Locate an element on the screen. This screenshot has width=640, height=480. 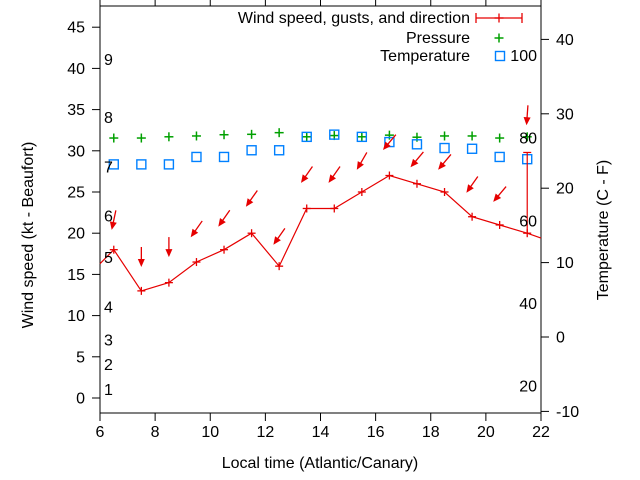
x-tick-label: 14 is located at coordinates (321, 432).